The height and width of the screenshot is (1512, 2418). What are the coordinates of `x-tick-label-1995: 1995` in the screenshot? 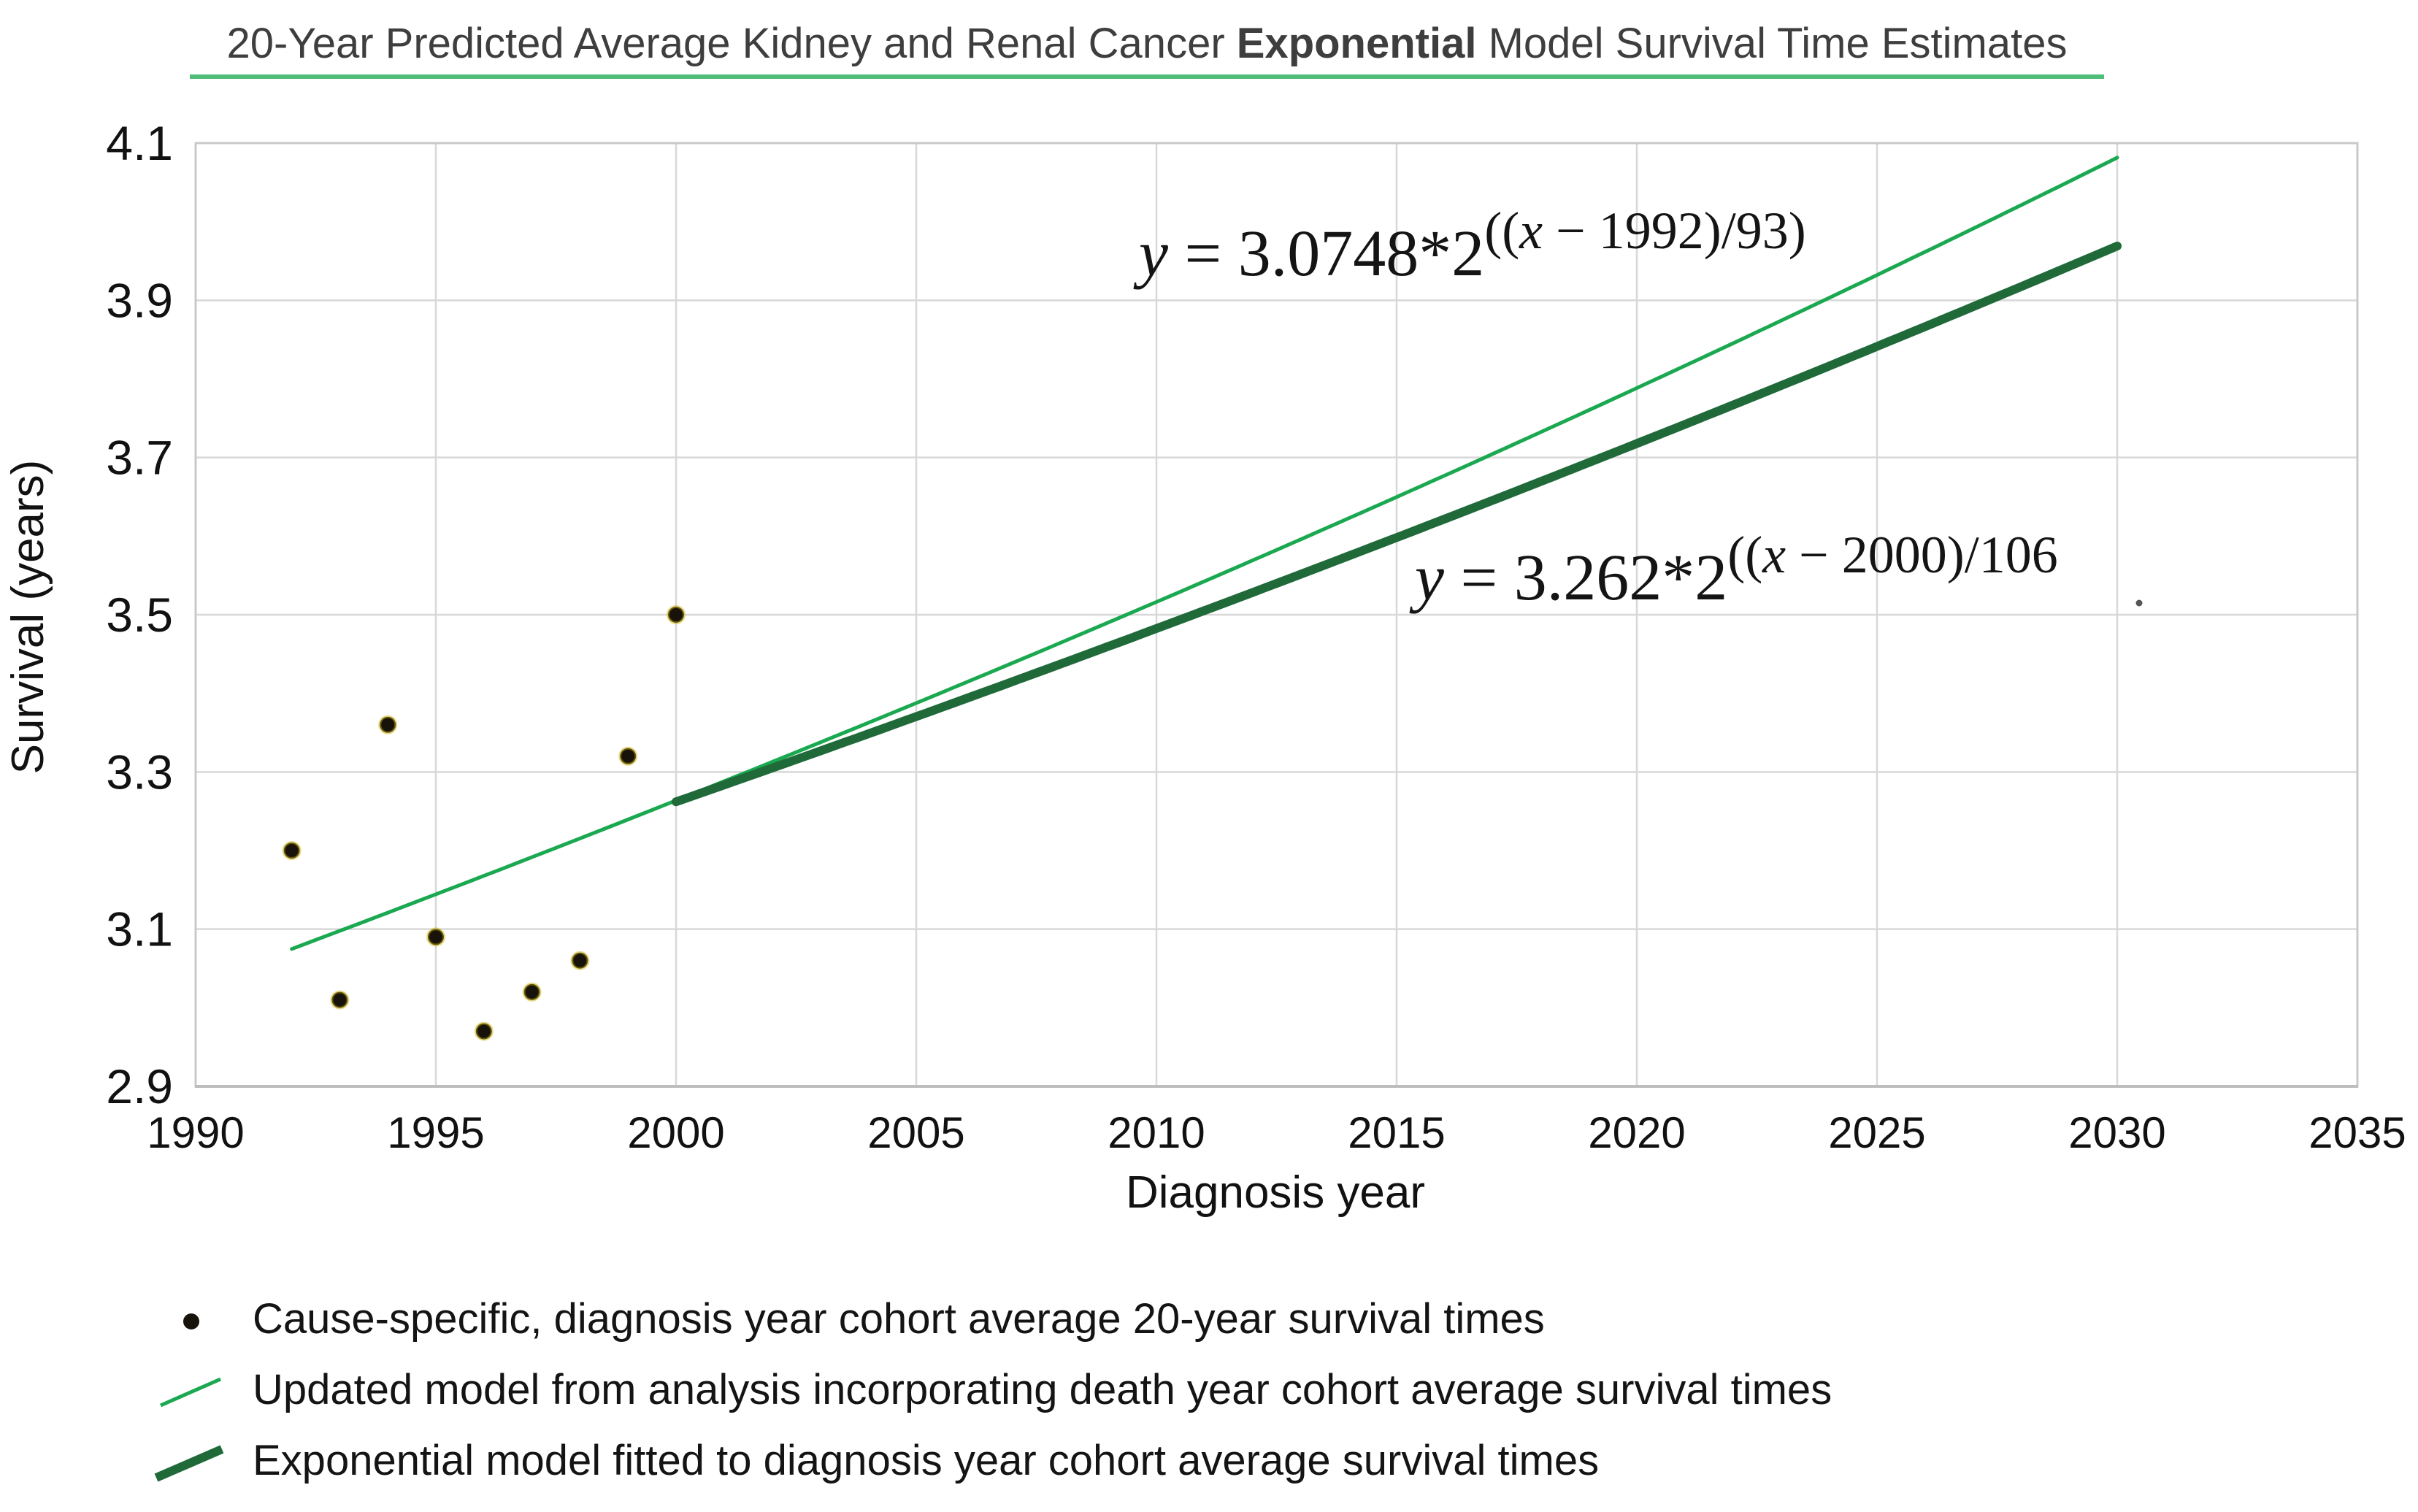 It's located at (435, 1132).